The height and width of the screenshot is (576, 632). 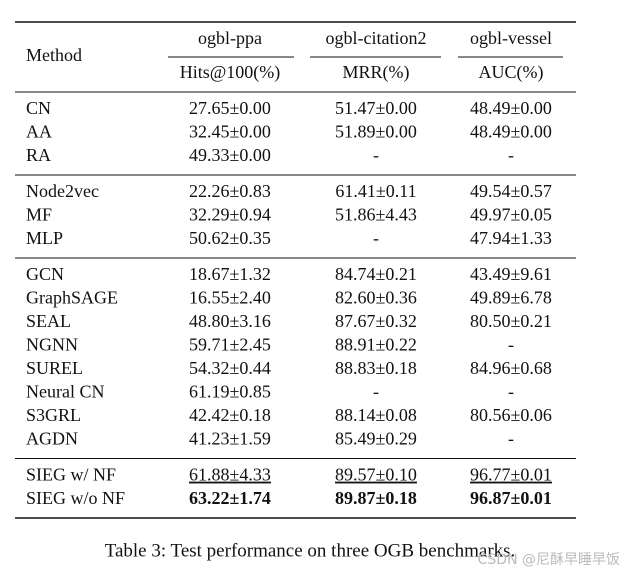 I want to click on cell-value: 27.65±0.00, so click(x=230, y=108).